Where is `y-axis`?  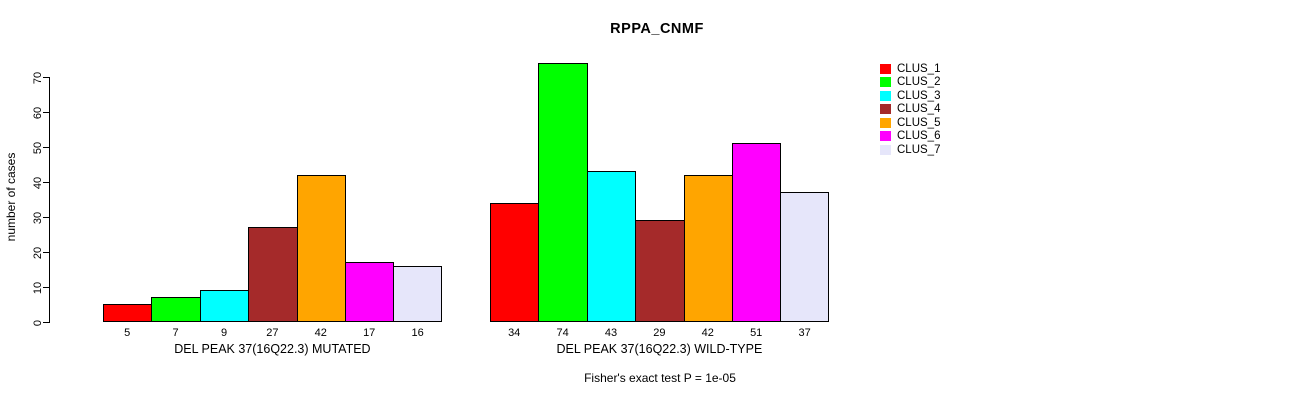 y-axis is located at coordinates (49, 200).